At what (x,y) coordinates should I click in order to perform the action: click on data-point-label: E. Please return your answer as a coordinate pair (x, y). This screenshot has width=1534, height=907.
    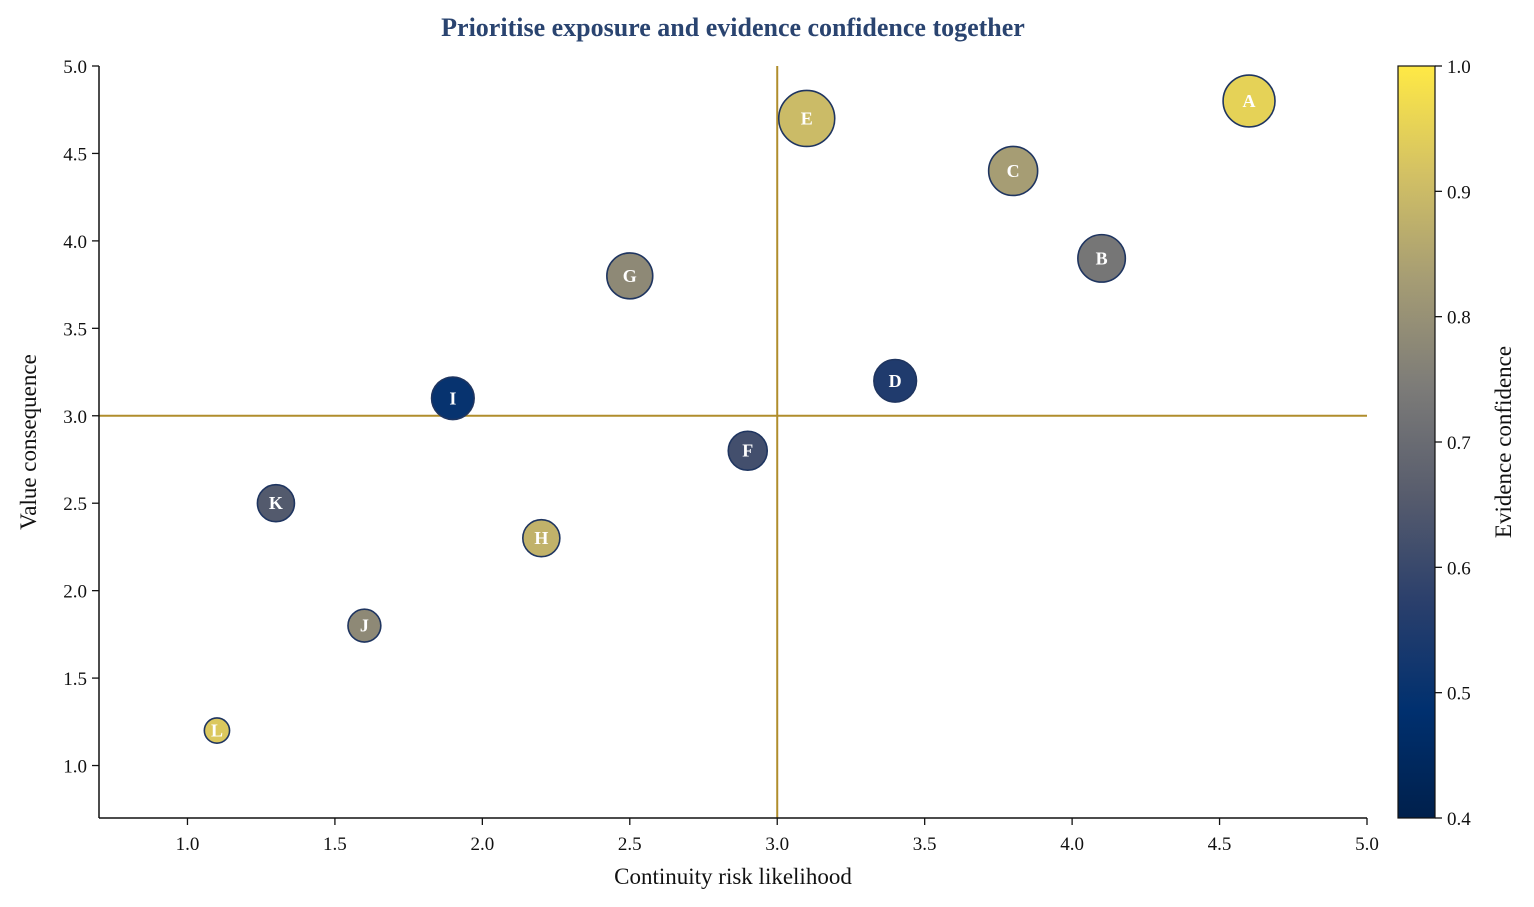
    Looking at the image, I should click on (807, 118).